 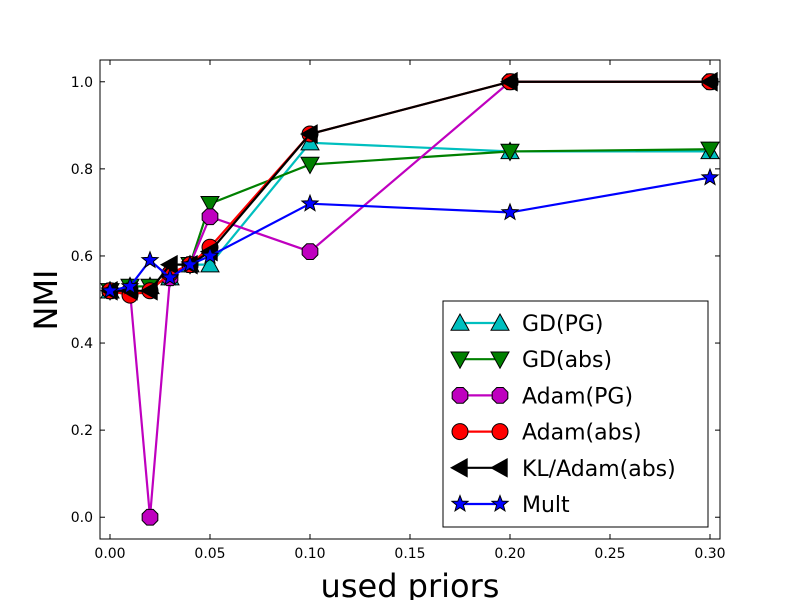 I want to click on legend-label: Adam(PG), so click(x=577, y=396).